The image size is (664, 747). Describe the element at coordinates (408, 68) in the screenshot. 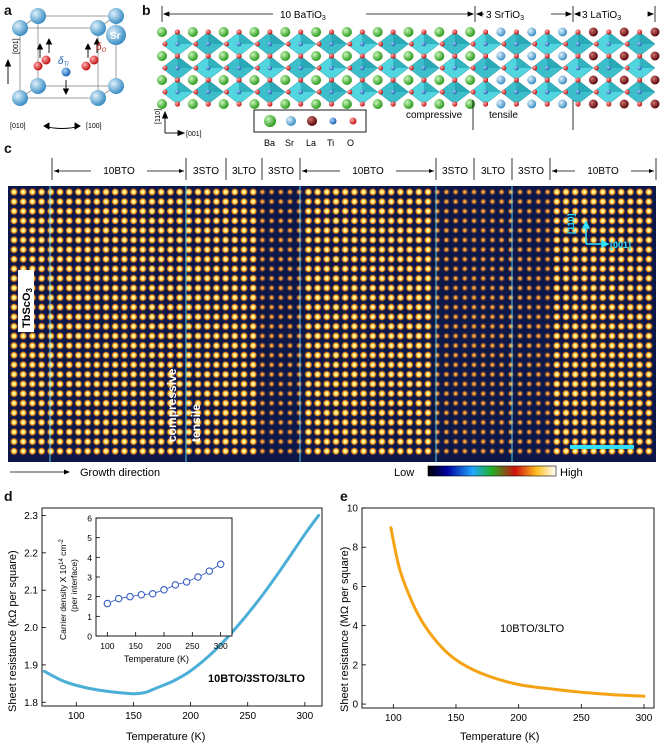

I see `lattice-structure` at that location.